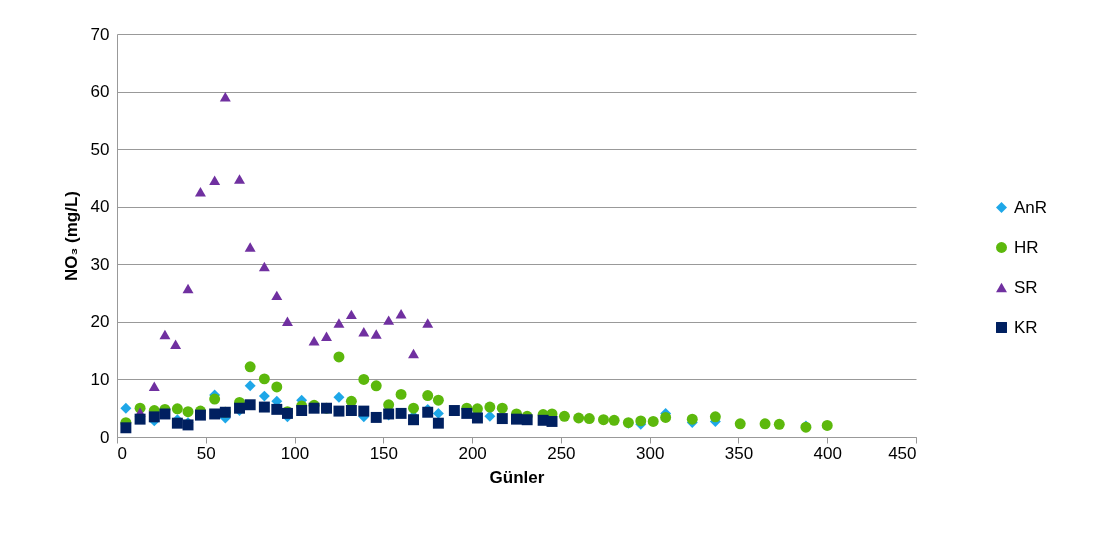 This screenshot has width=1097, height=557. I want to click on x-tick-label: 100, so click(295, 453).